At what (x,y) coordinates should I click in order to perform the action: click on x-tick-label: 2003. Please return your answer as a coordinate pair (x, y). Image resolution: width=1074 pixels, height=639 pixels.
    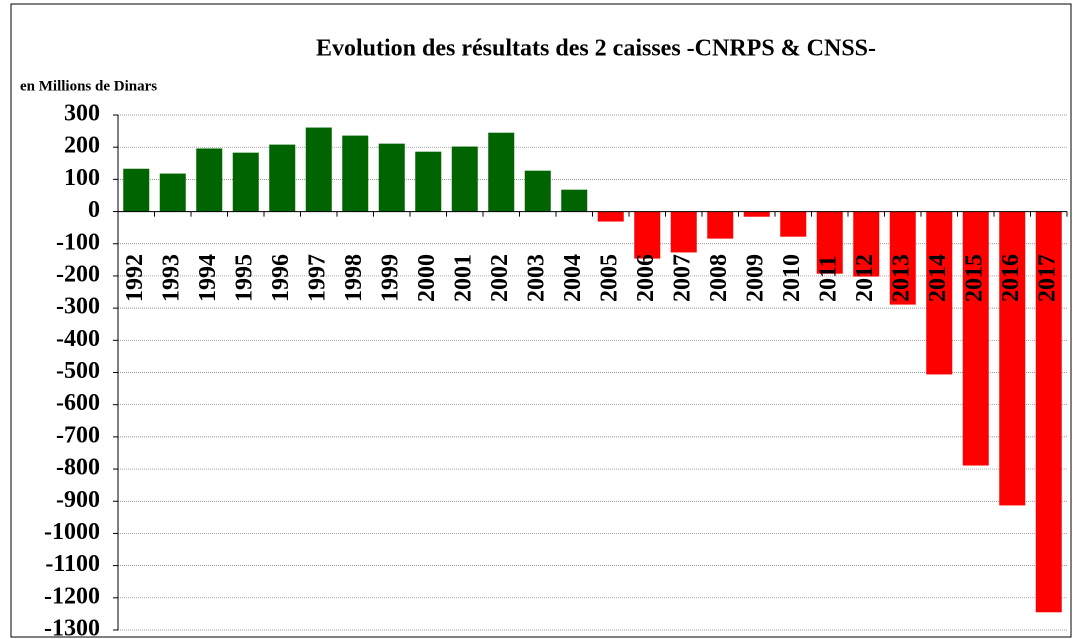
    Looking at the image, I should click on (536, 278).